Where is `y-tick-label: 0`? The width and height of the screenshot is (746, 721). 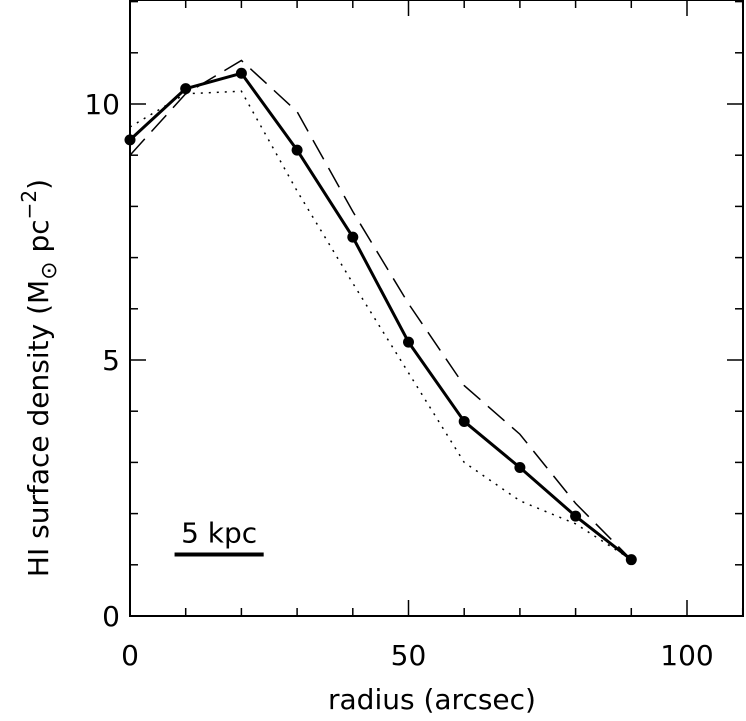 y-tick-label: 0 is located at coordinates (111, 616).